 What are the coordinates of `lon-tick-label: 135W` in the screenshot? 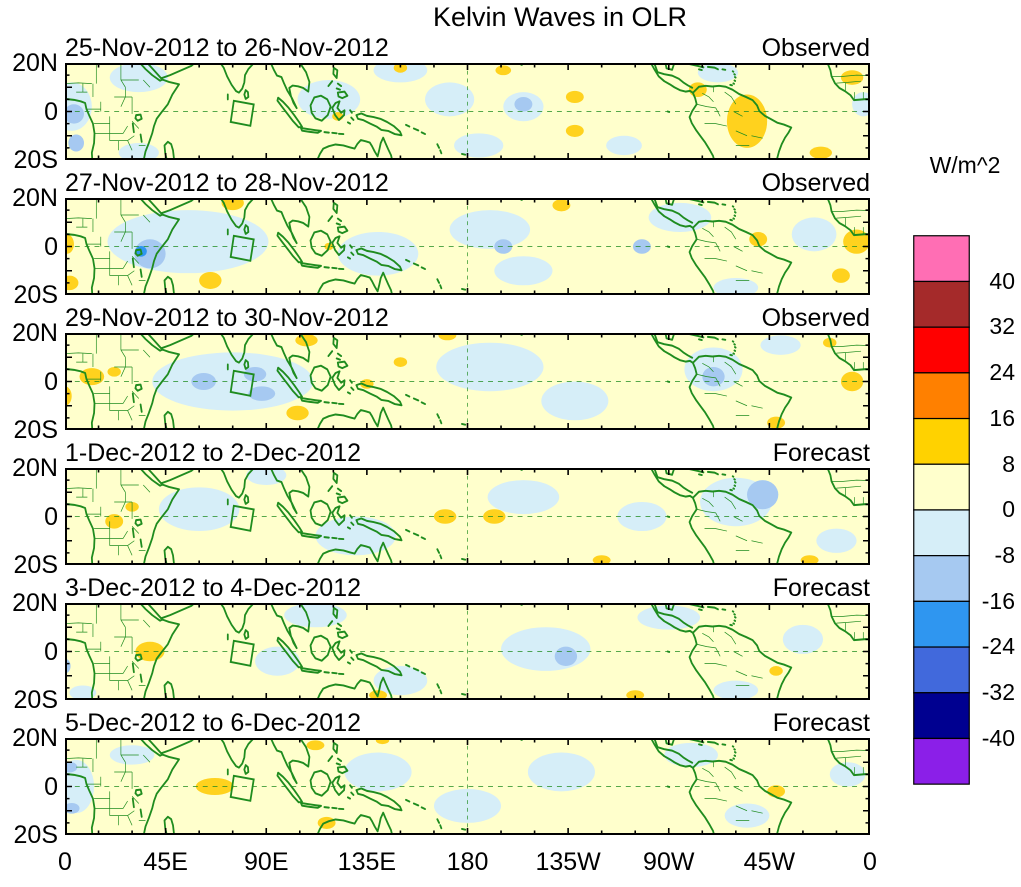 It's located at (568, 862).